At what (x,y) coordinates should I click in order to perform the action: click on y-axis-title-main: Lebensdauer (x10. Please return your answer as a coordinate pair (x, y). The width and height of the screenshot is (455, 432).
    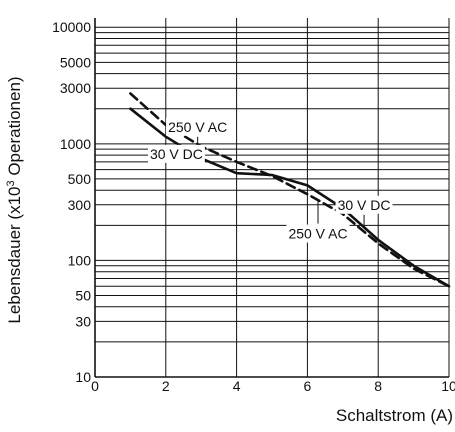
    Looking at the image, I should click on (14, 255).